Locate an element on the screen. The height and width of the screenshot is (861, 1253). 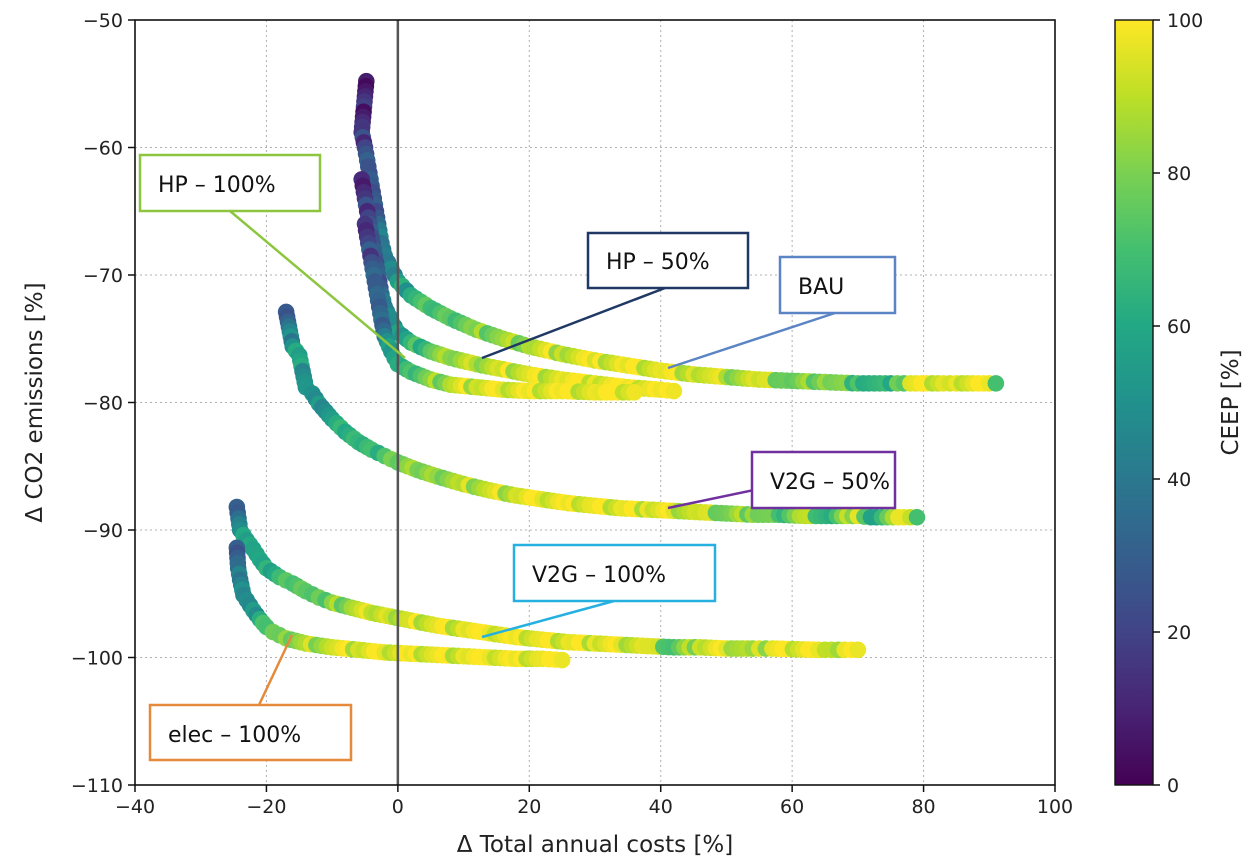
x-tick-label: 20 is located at coordinates (529, 807).